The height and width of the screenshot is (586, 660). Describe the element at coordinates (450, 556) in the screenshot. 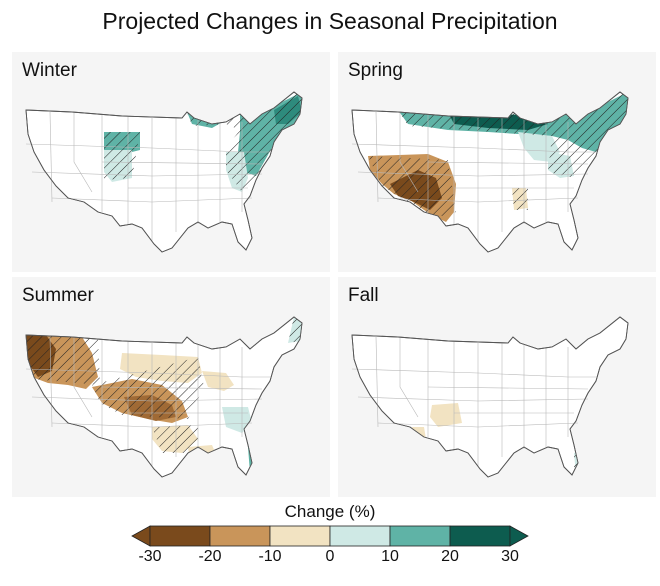

I see `colorbar-tick-label: 20` at that location.